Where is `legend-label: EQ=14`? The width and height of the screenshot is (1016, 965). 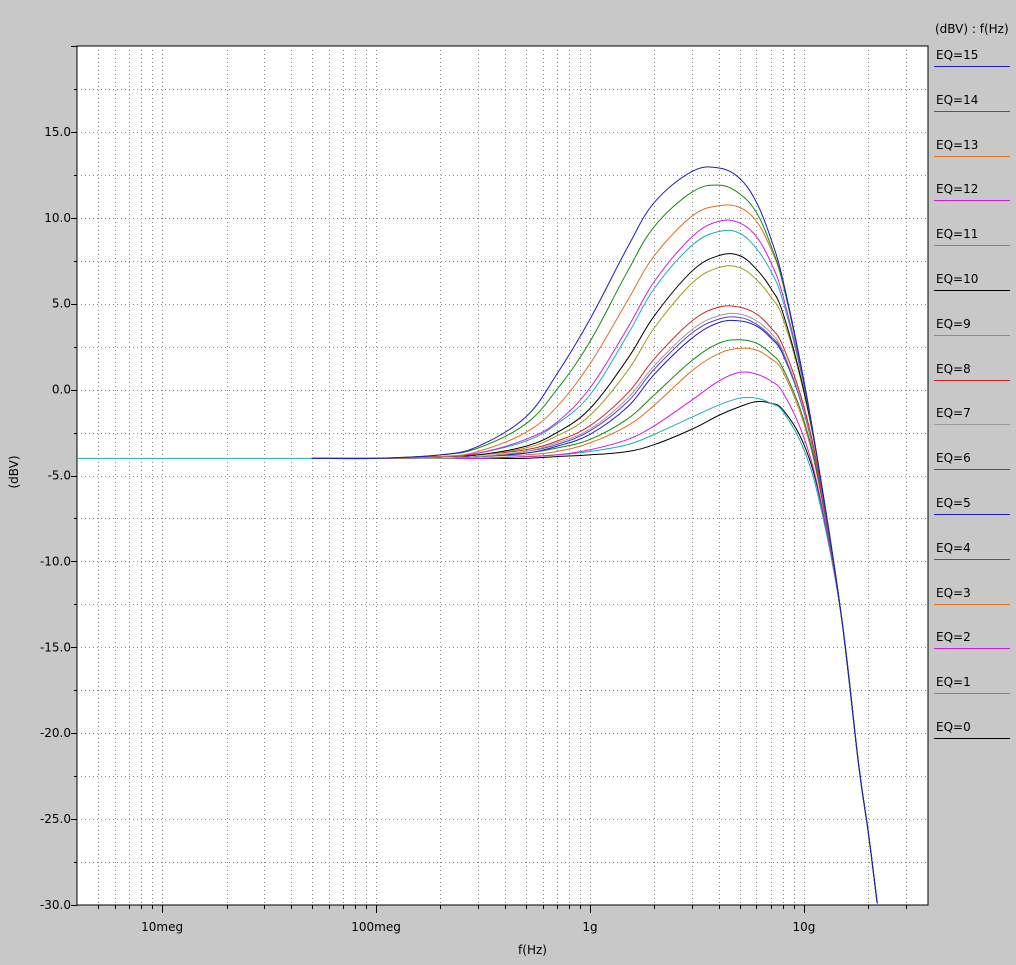
legend-label: EQ=14 is located at coordinates (957, 99).